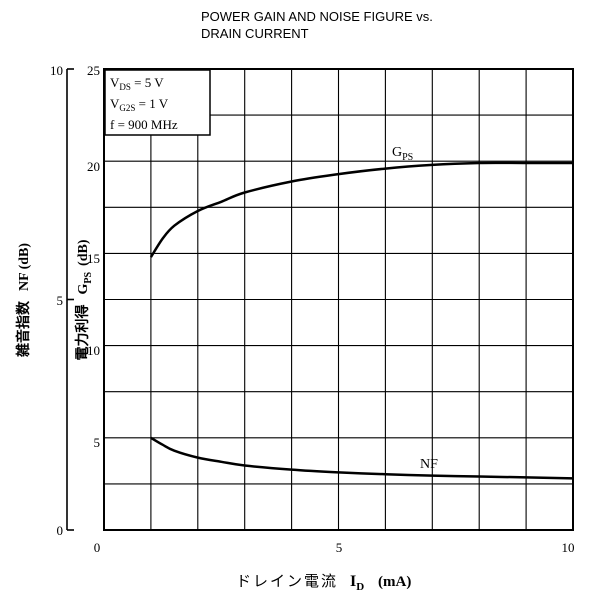  I want to click on condition-freq: f = 900 MHz, so click(144, 124).